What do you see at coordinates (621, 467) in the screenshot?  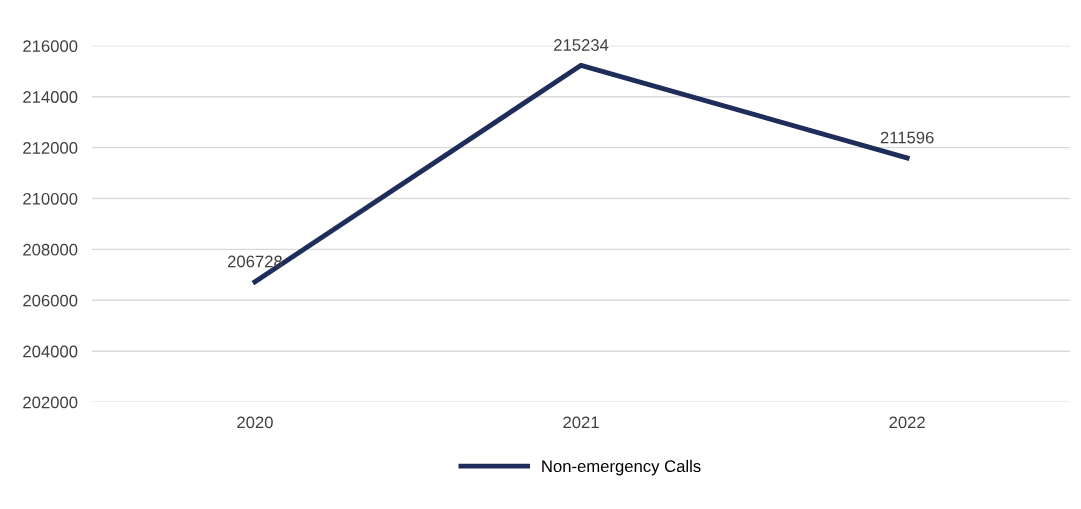 I see `legend-label: Non-emergency Calls` at bounding box center [621, 467].